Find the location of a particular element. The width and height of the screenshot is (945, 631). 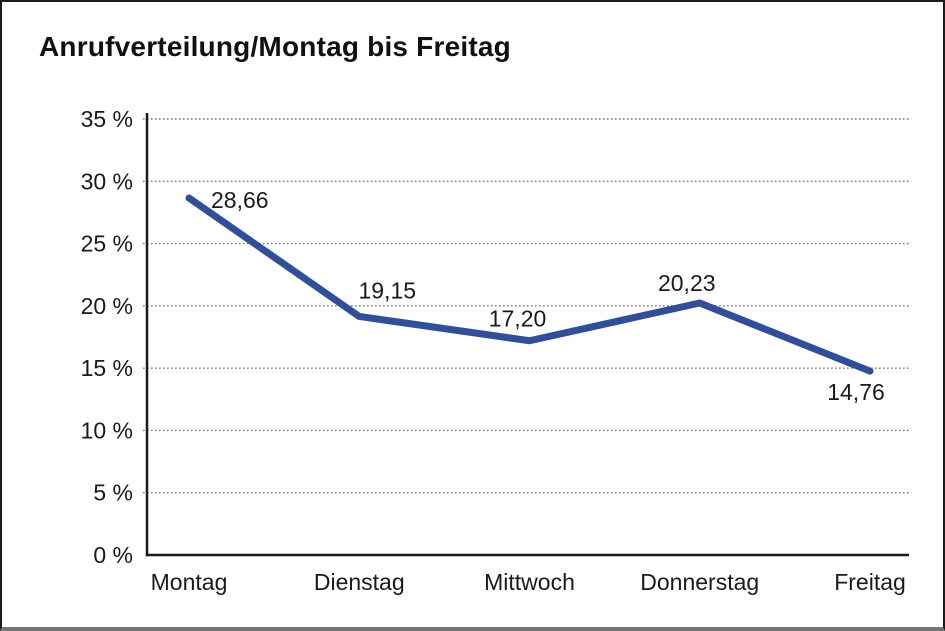

y-tick-label: 25 % is located at coordinates (107, 244).